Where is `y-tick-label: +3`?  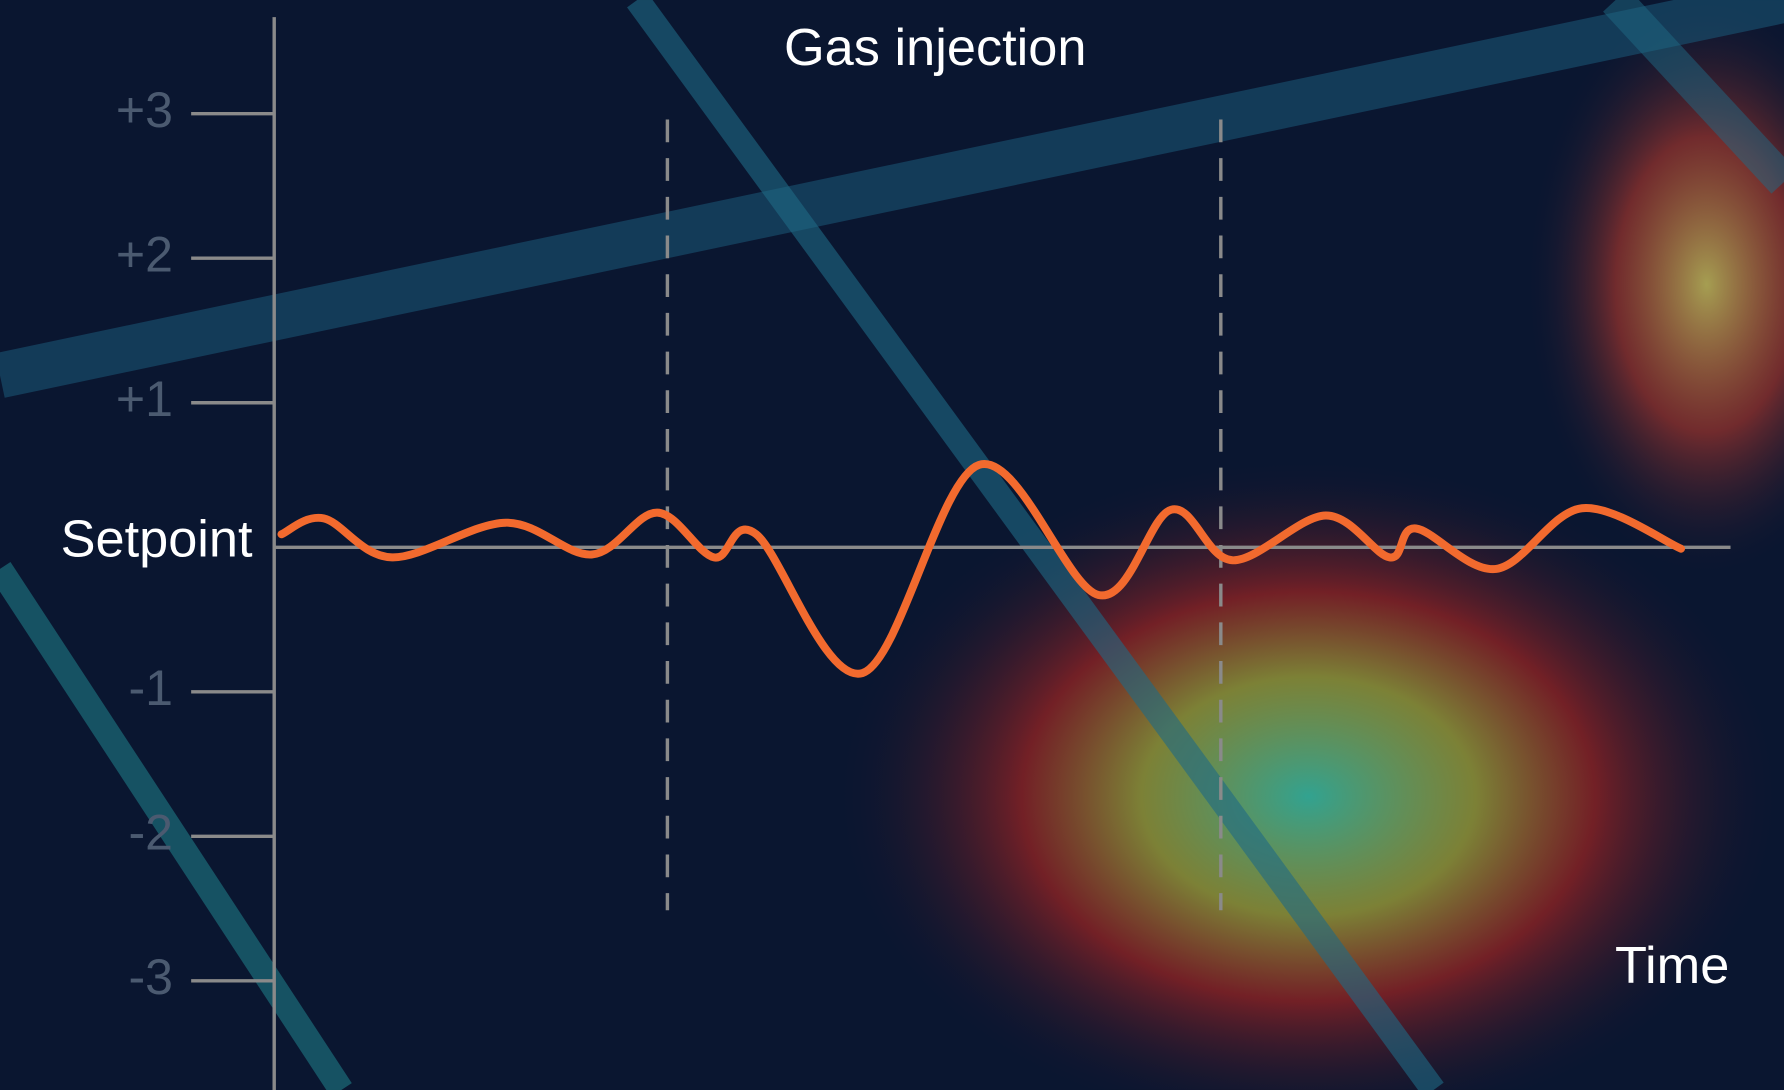
y-tick-label: +3 is located at coordinates (144, 110).